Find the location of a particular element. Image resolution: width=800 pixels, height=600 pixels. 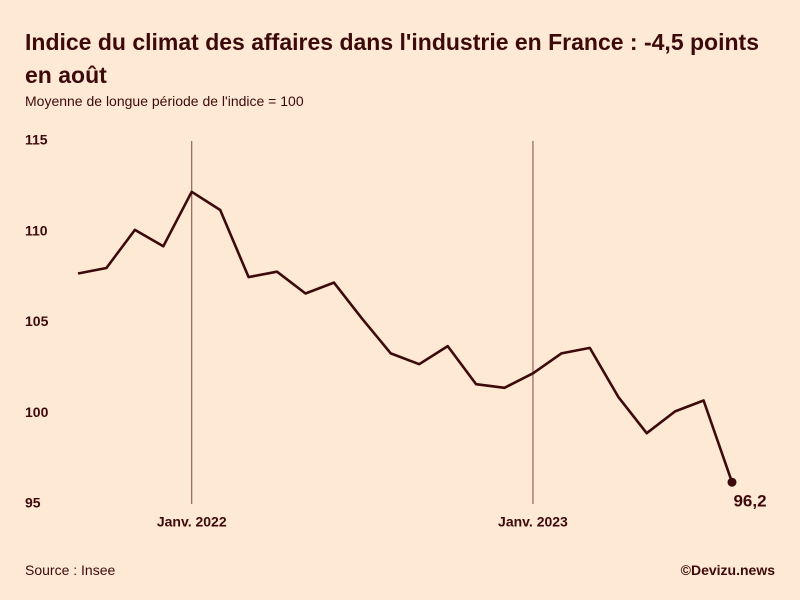

y-tick-label: 105 is located at coordinates (37, 321).